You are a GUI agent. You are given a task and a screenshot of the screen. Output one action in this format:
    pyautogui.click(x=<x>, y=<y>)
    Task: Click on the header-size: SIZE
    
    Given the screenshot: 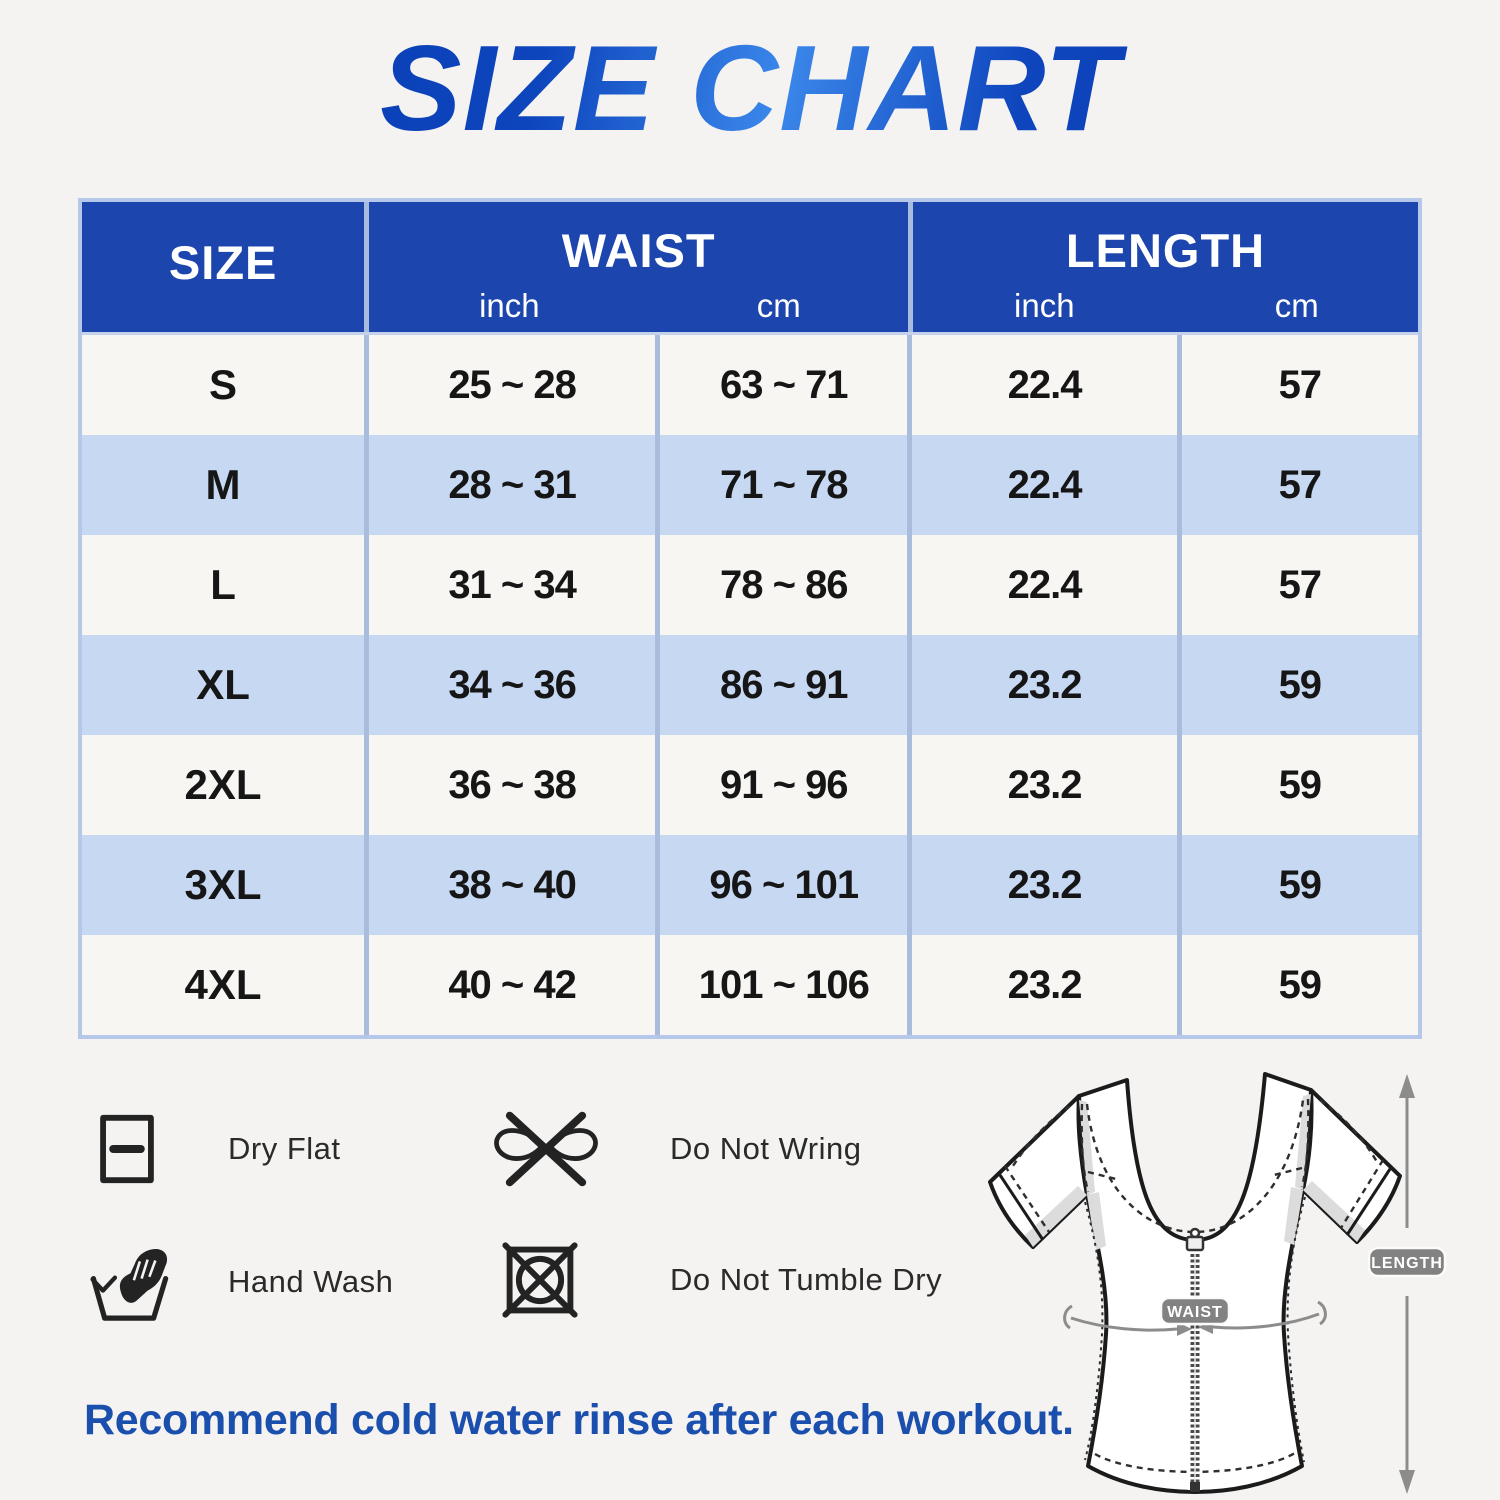 What is the action you would take?
    pyautogui.click(x=223, y=267)
    